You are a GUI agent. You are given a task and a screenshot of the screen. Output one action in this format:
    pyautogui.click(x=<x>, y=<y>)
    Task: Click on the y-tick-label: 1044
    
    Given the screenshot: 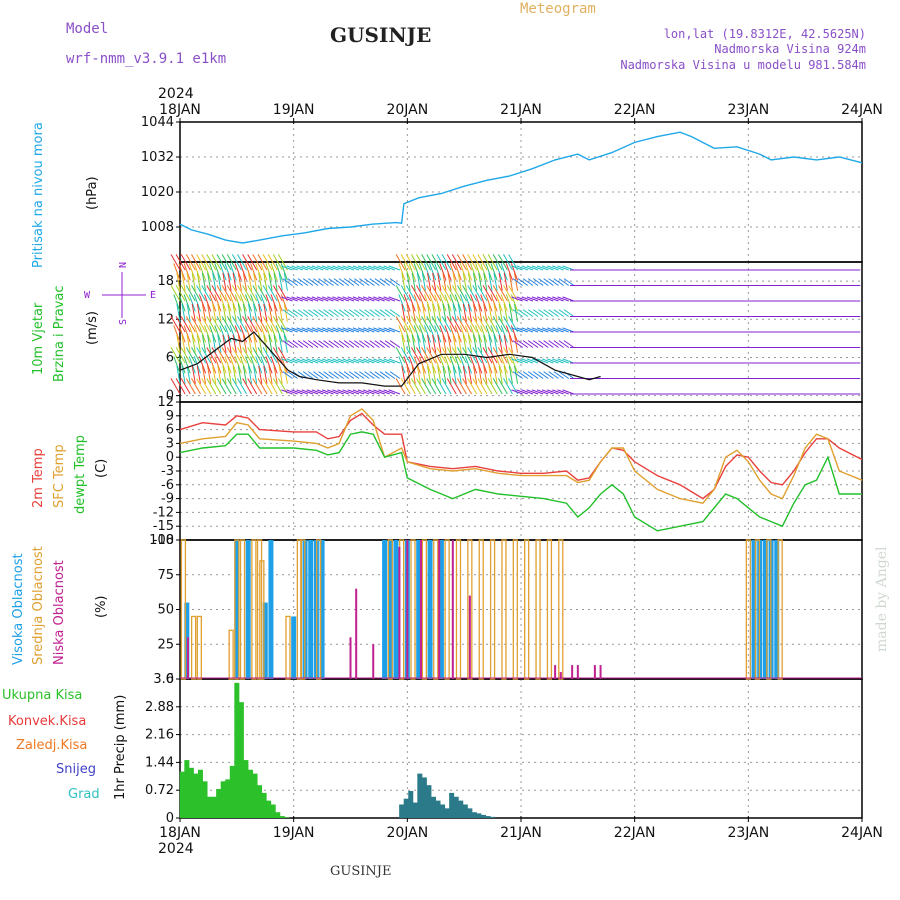 What is the action you would take?
    pyautogui.click(x=157, y=122)
    